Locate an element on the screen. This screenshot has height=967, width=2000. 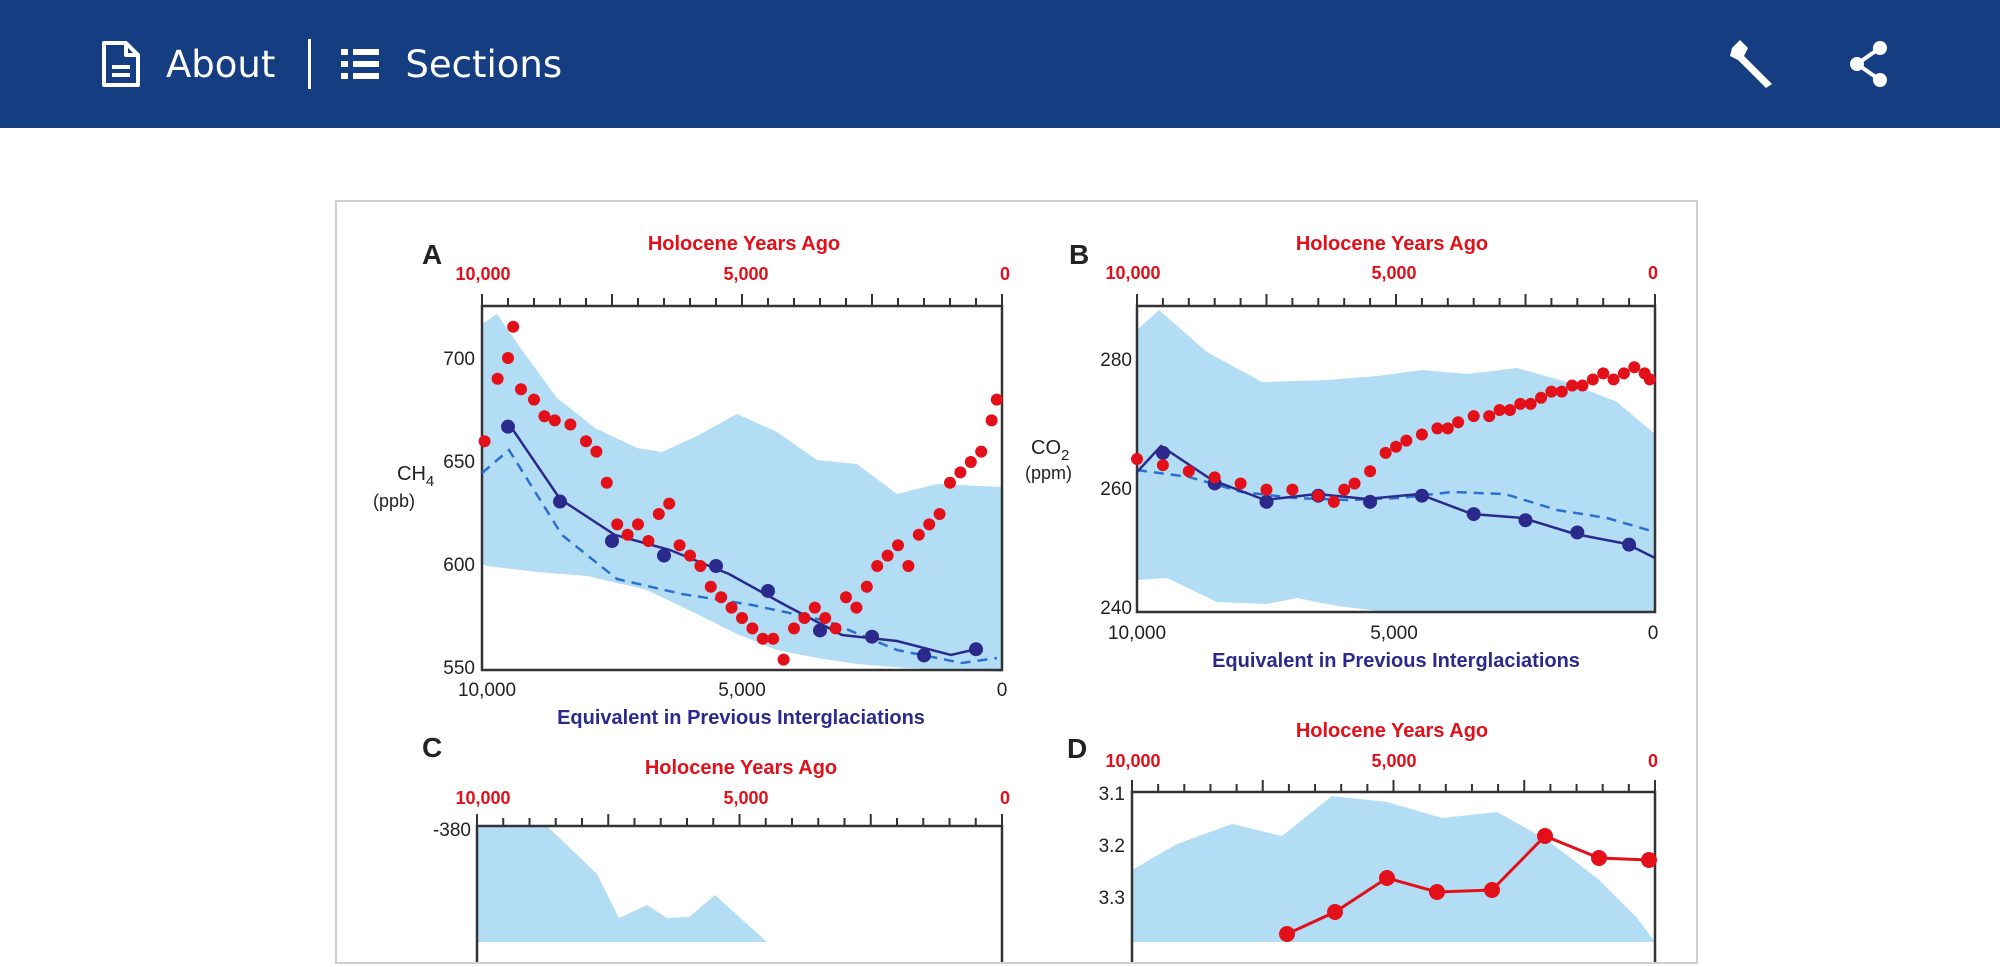
tools-button is located at coordinates (1752, 64).